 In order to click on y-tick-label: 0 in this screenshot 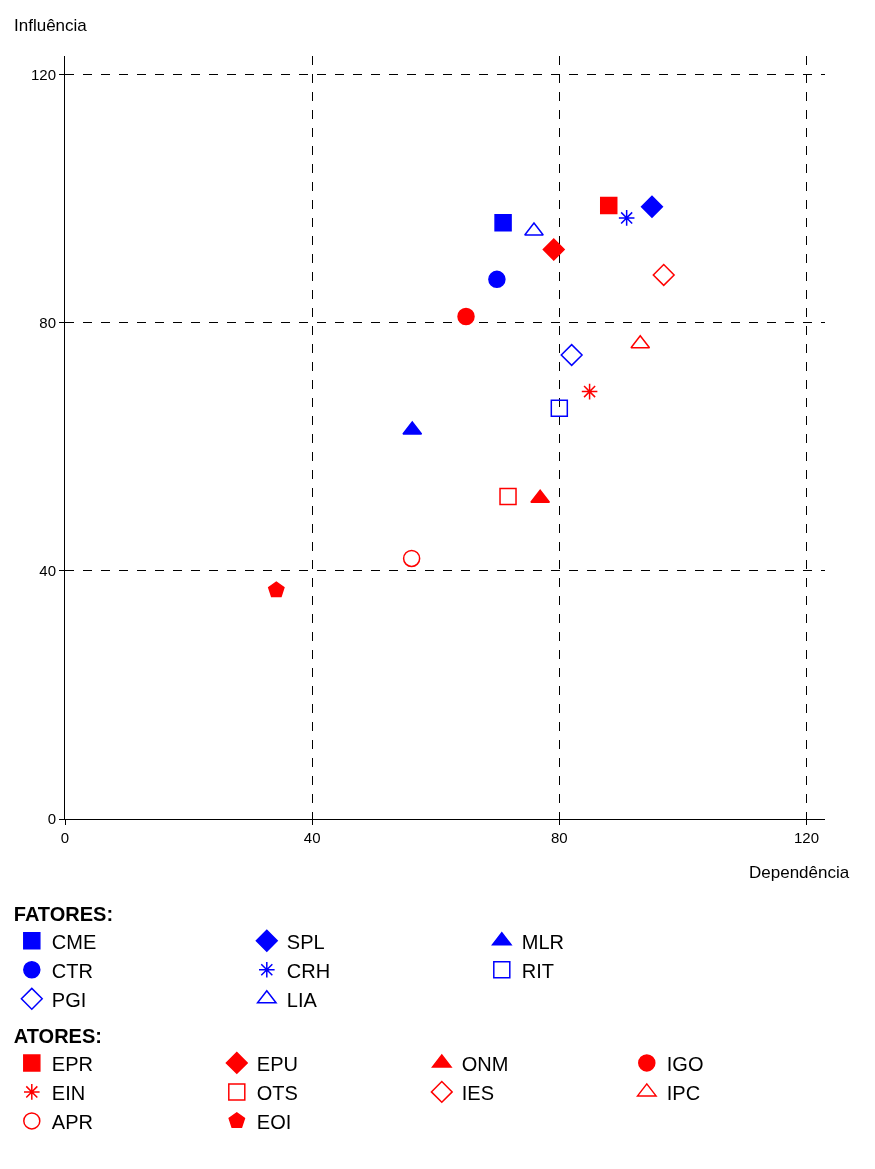, I will do `click(51, 819)`.